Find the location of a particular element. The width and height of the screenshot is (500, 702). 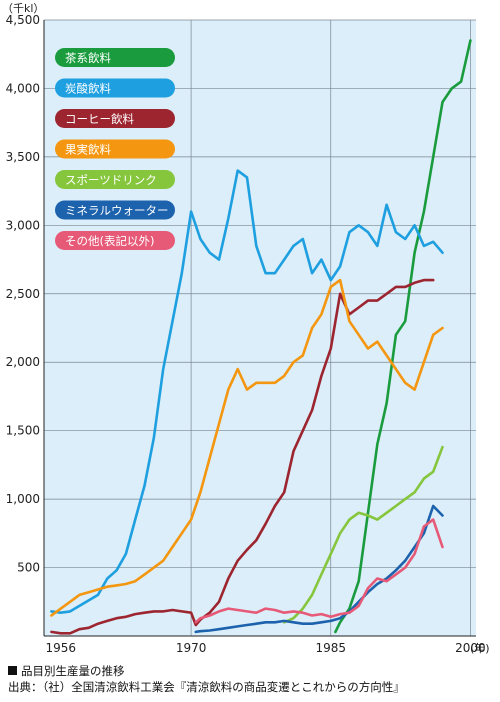

square-bullet-icon is located at coordinates (12, 670).